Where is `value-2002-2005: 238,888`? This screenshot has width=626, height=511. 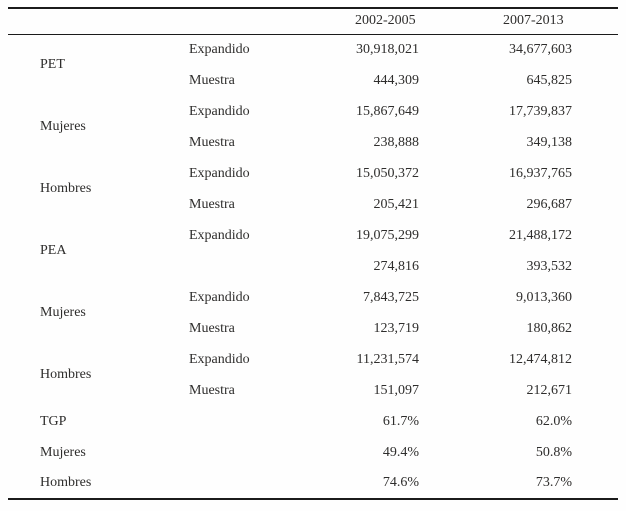 value-2002-2005: 238,888 is located at coordinates (396, 142).